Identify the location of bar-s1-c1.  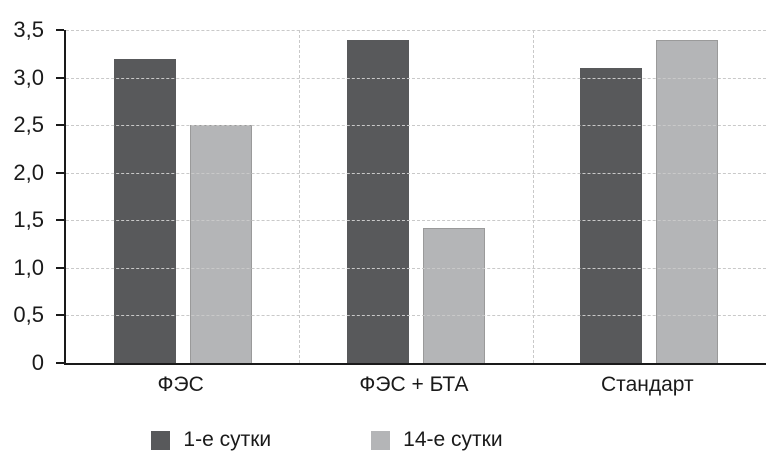
(453, 295).